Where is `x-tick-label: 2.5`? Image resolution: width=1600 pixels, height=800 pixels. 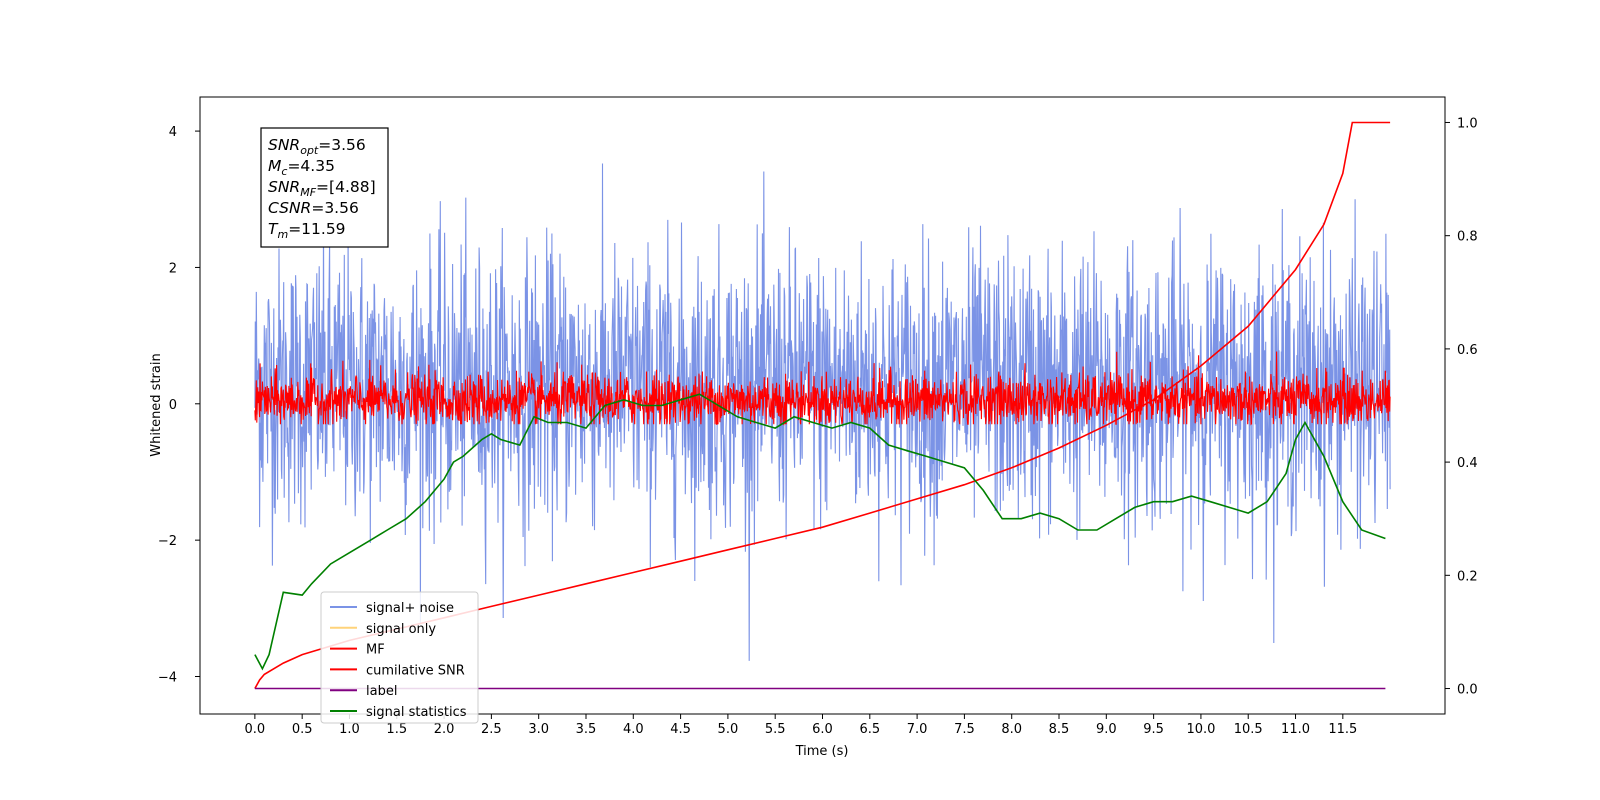
x-tick-label: 2.5 is located at coordinates (491, 729).